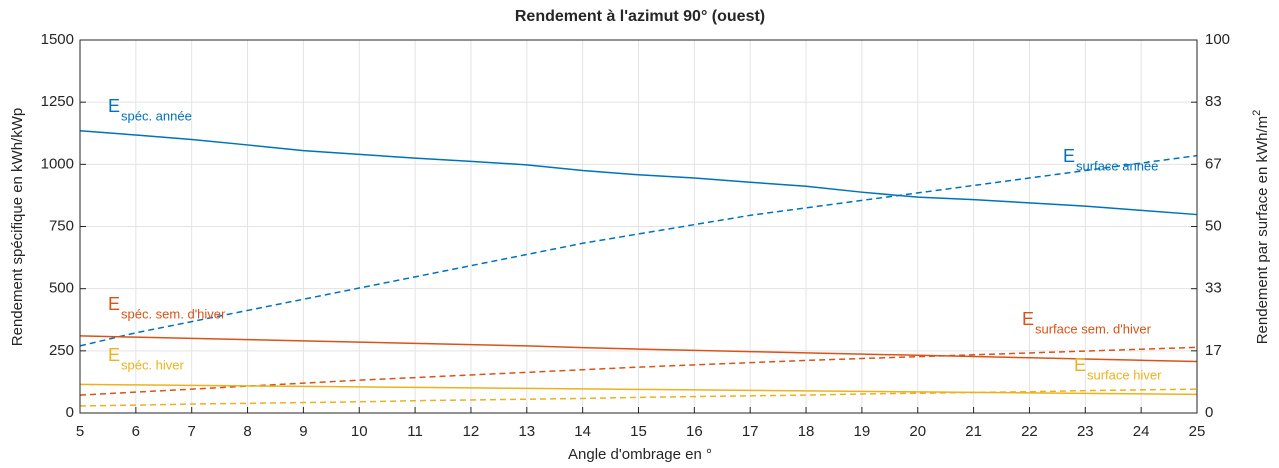 This screenshot has width=1279, height=468. What do you see at coordinates (471, 431) in the screenshot?
I see `x-tick-label: 12` at bounding box center [471, 431].